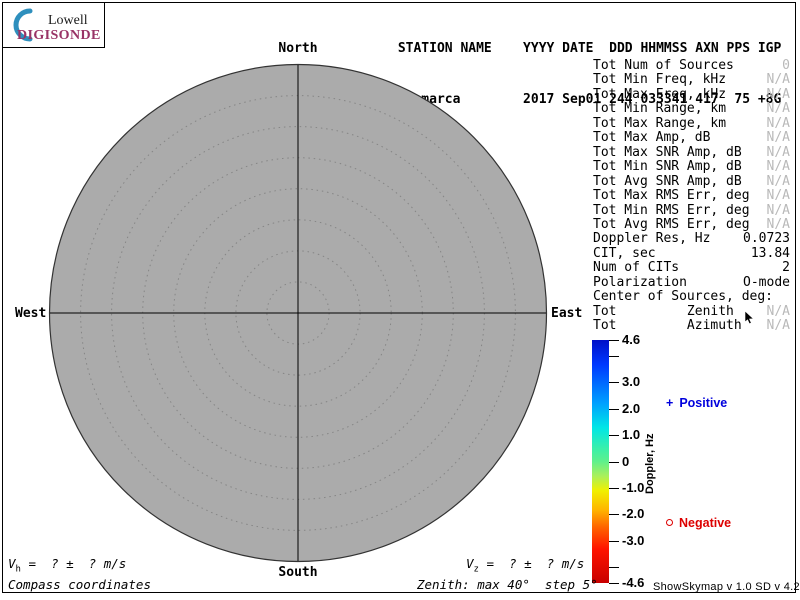 The height and width of the screenshot is (600, 800). Describe the element at coordinates (31, 313) in the screenshot. I see `compass-label-west: West` at that location.